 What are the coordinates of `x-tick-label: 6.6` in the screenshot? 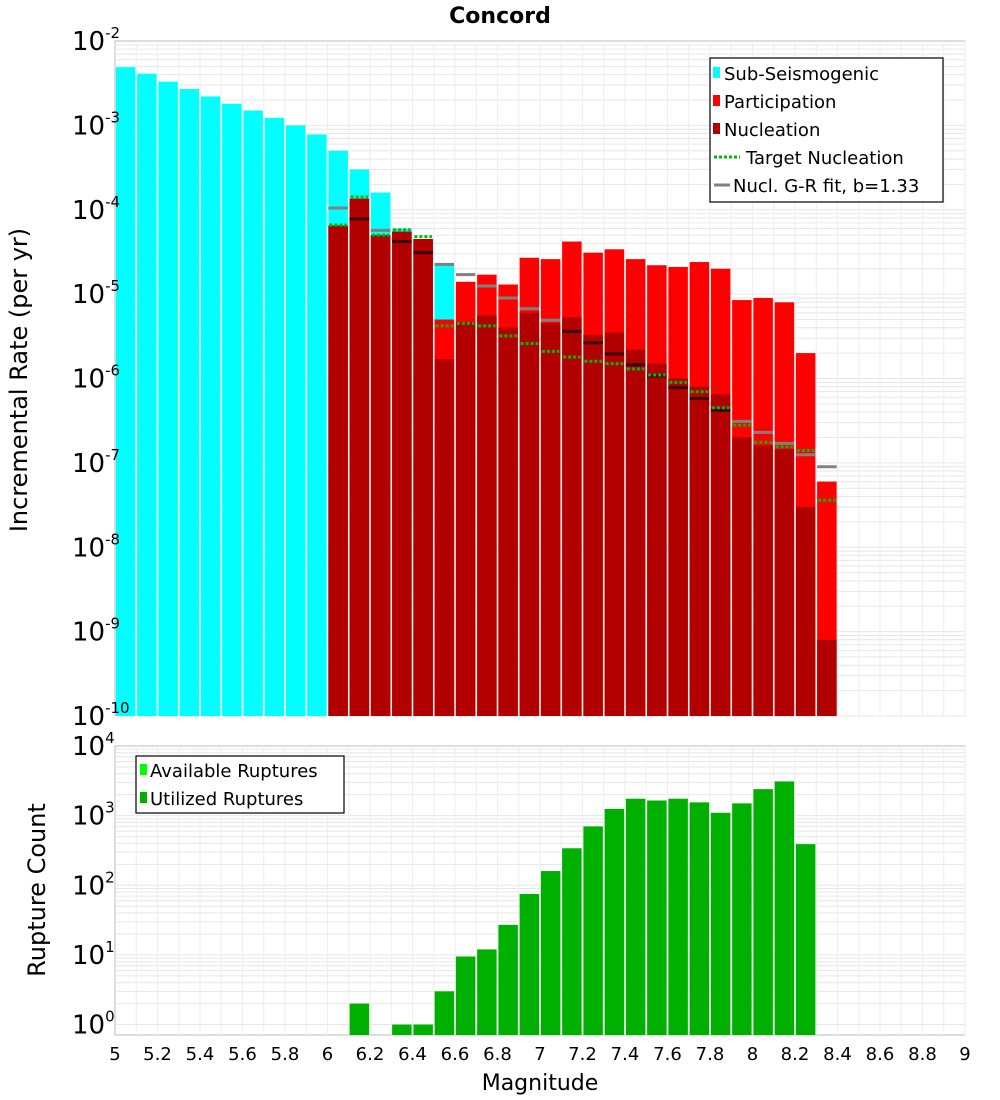 It's located at (455, 1054).